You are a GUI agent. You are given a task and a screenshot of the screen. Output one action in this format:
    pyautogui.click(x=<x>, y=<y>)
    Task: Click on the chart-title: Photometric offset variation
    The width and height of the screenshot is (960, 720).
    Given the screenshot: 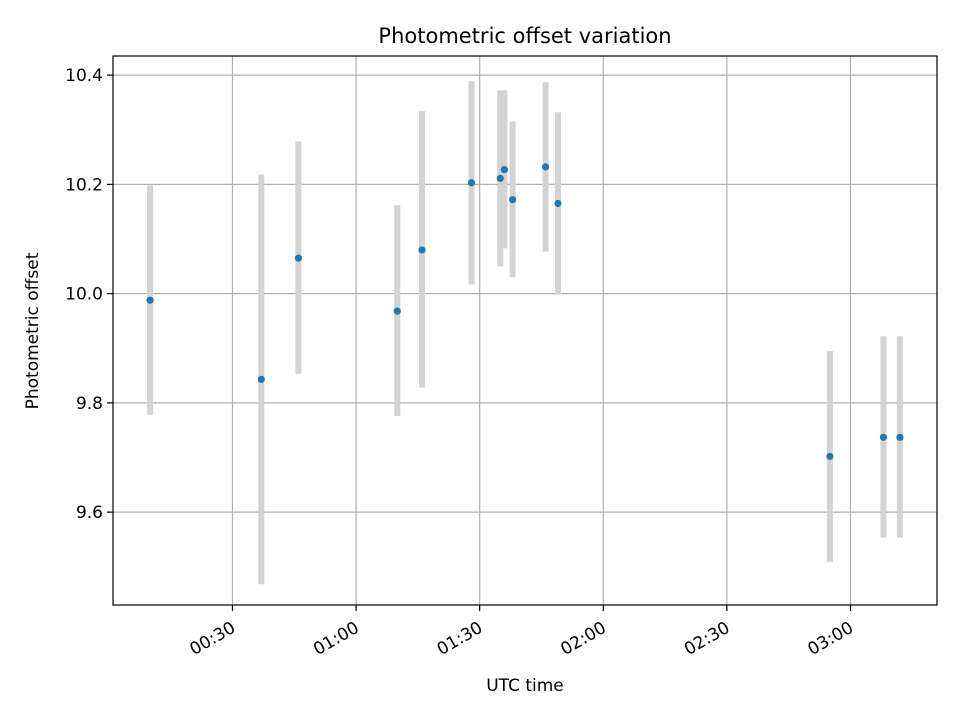 What is the action you would take?
    pyautogui.click(x=524, y=36)
    